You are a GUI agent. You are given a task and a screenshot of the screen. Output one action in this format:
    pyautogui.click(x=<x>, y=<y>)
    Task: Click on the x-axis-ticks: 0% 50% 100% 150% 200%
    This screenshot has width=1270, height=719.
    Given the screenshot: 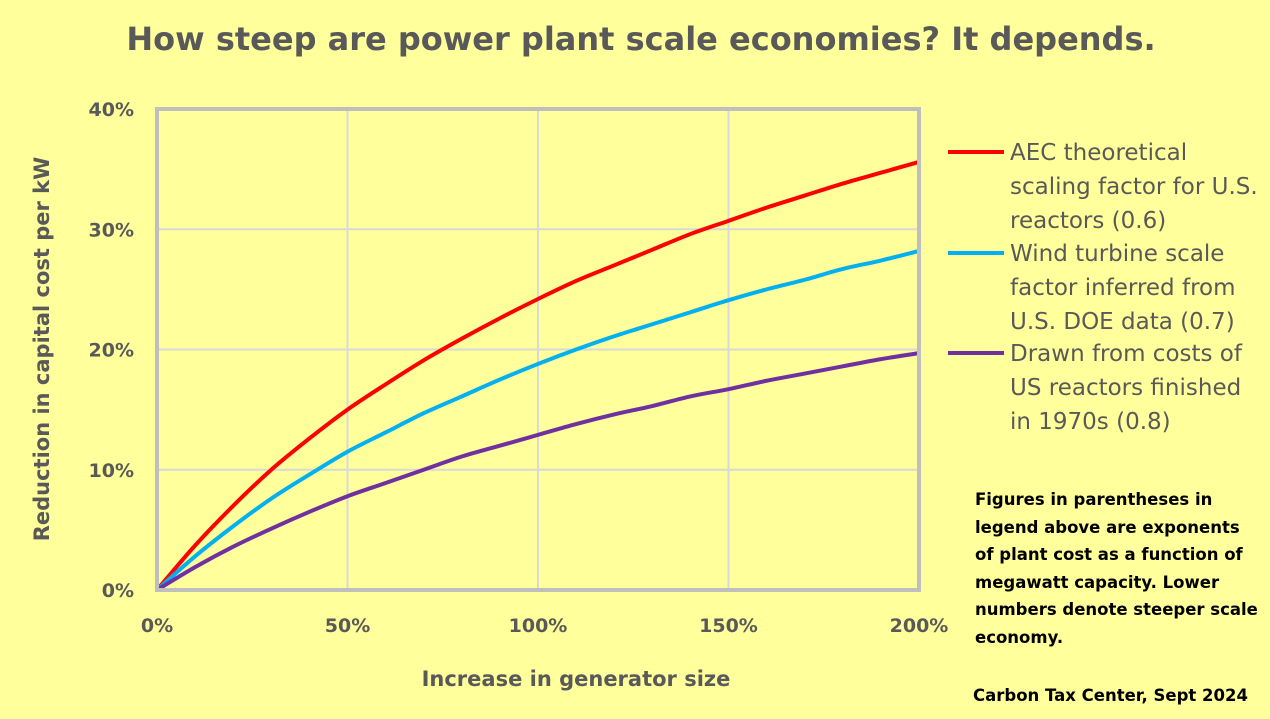 What is the action you would take?
    pyautogui.click(x=544, y=626)
    